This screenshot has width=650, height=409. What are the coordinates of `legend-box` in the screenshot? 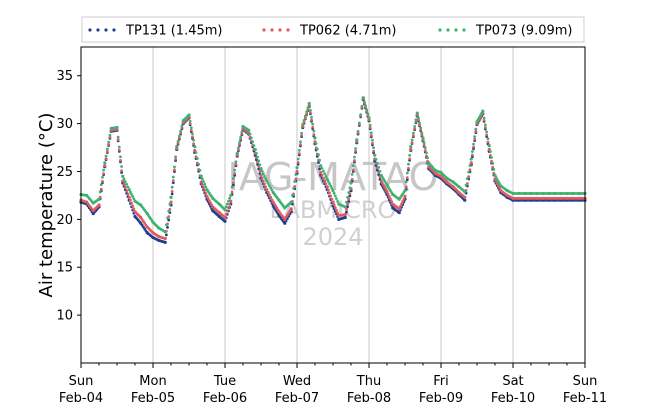 It's located at (333, 29).